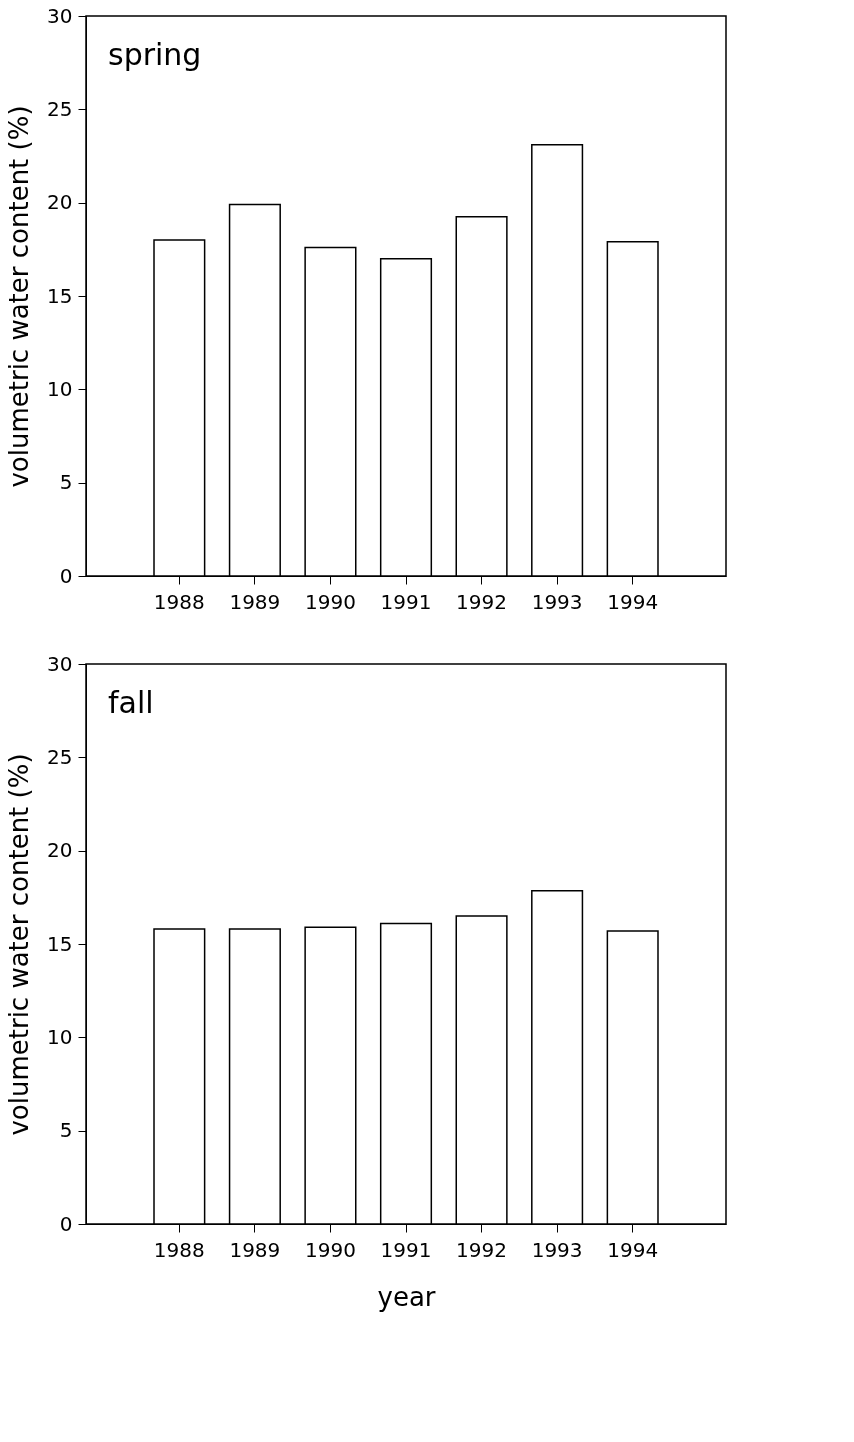  What do you see at coordinates (131, 702) in the screenshot?
I see `text: fall` at bounding box center [131, 702].